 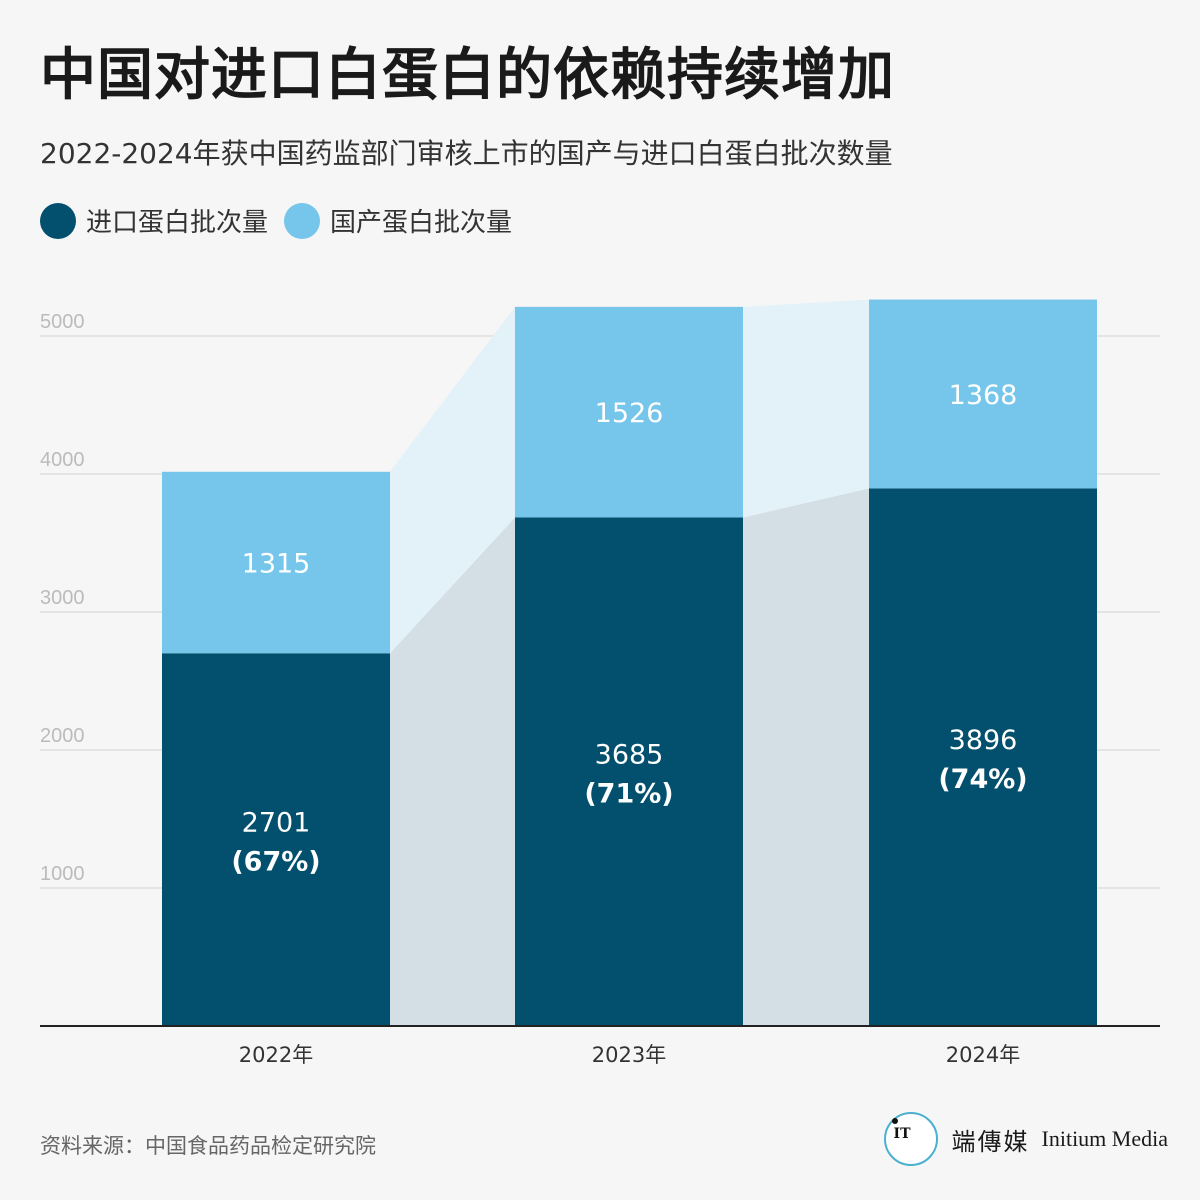 What do you see at coordinates (62, 598) in the screenshot?
I see `y-tick-label-3000: 3000` at bounding box center [62, 598].